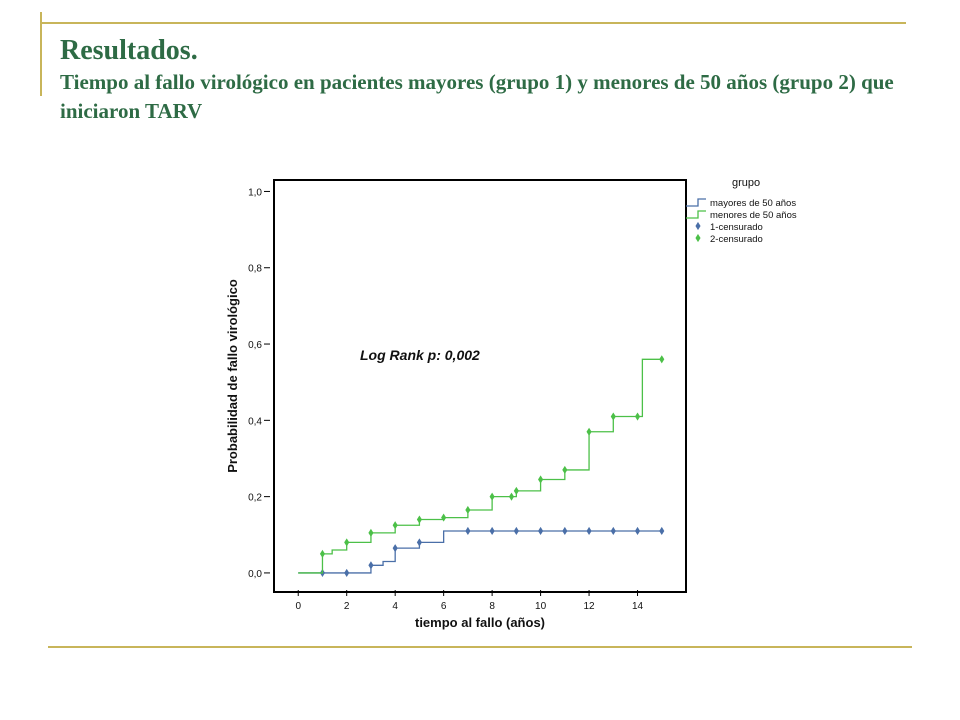 The height and width of the screenshot is (720, 960). Describe the element at coordinates (638, 606) in the screenshot. I see `x-tick-label: 14` at that location.